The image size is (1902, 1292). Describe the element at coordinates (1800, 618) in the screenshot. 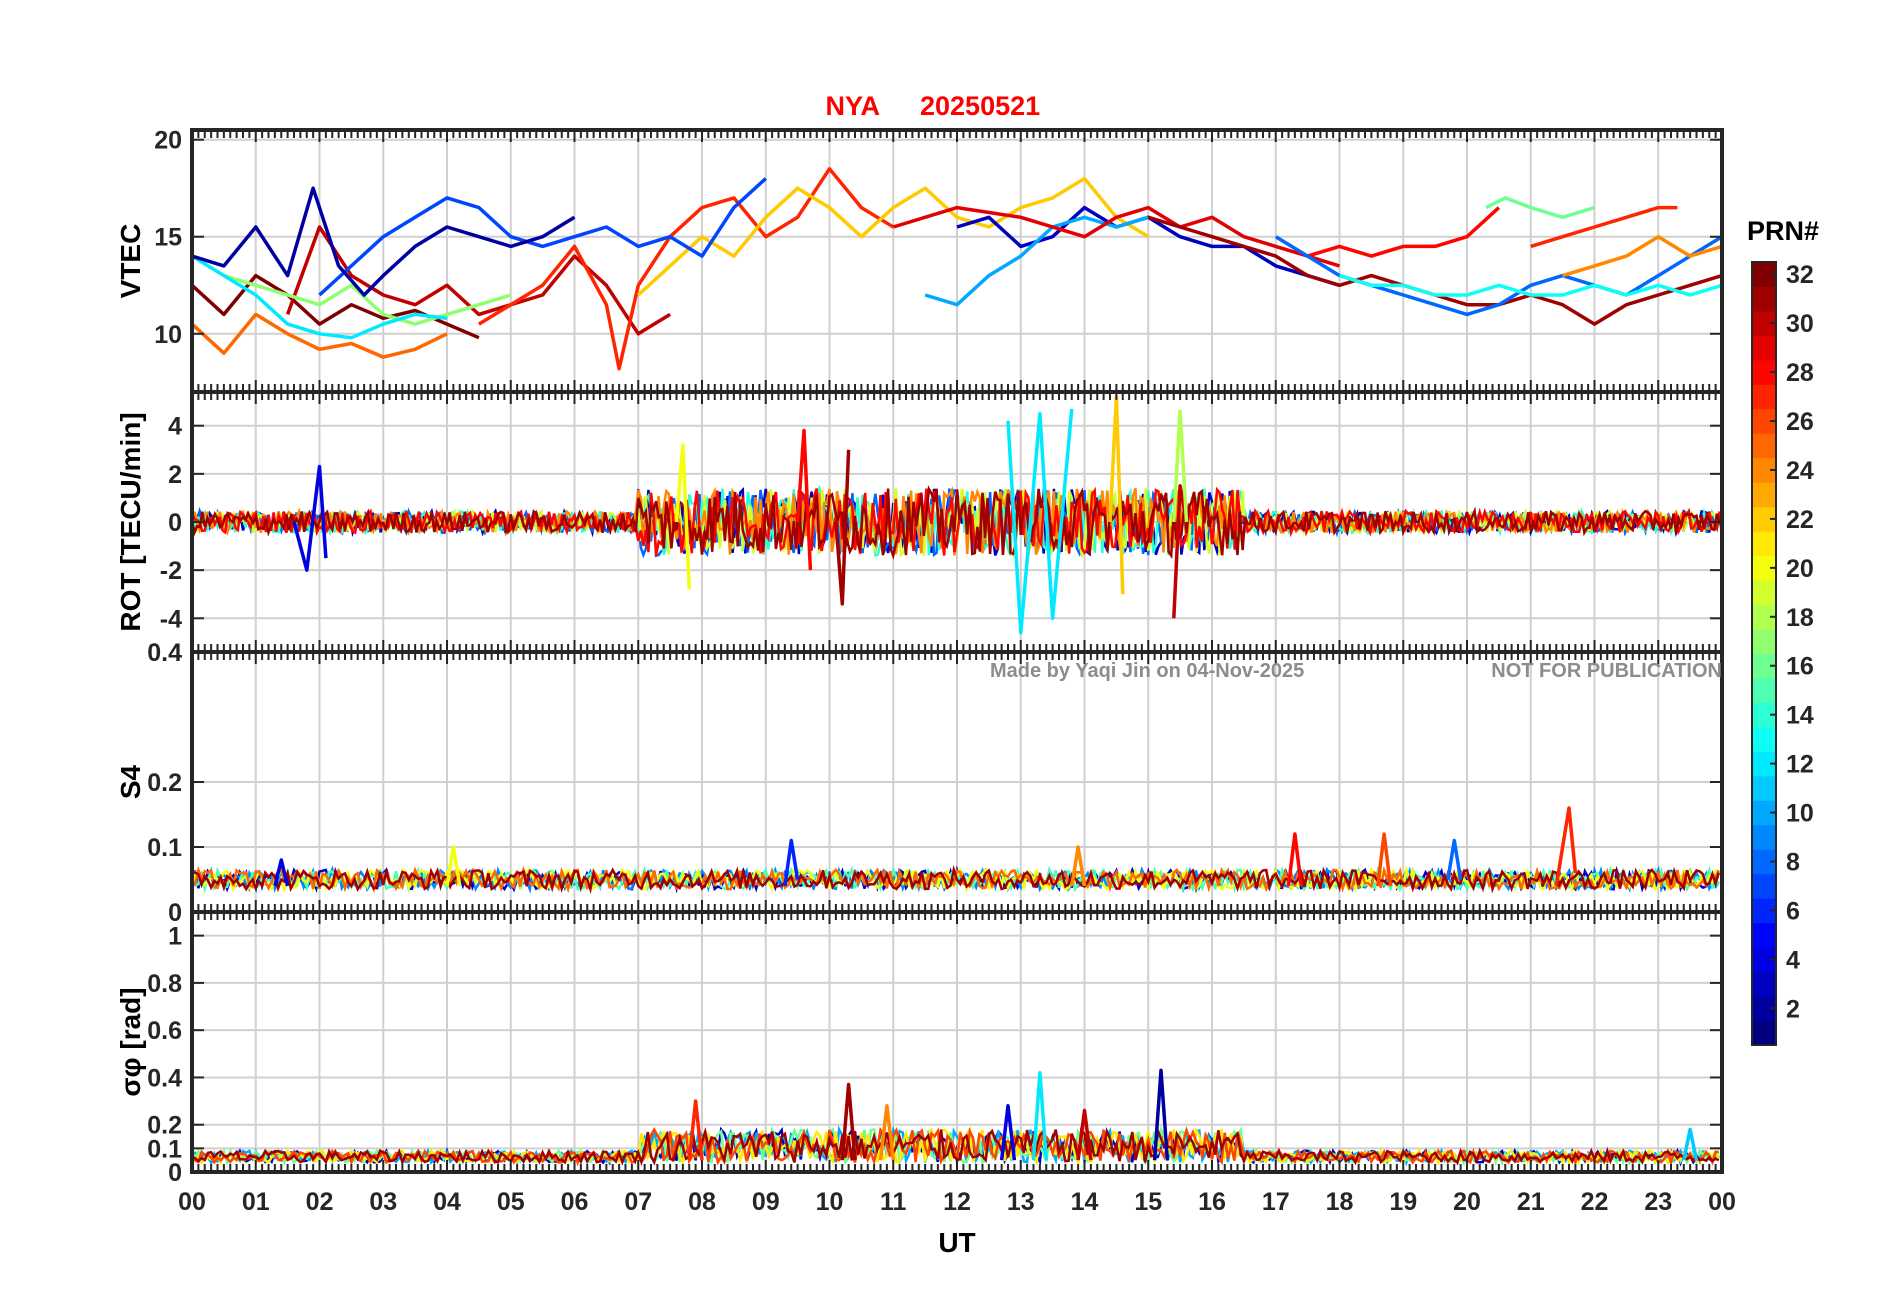

I see `colorbar-tick-label: 18` at that location.